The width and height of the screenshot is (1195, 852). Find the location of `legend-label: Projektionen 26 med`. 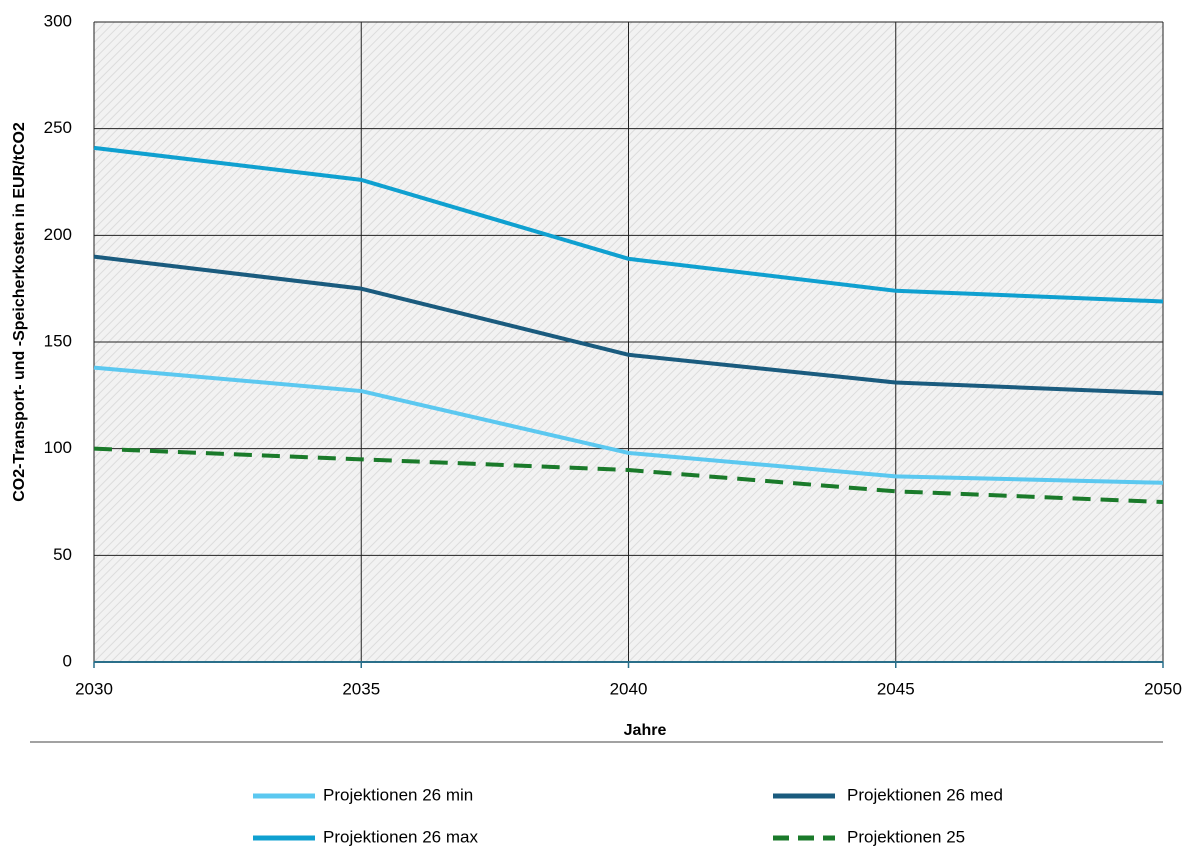

legend-label: Projektionen 26 med is located at coordinates (925, 794).